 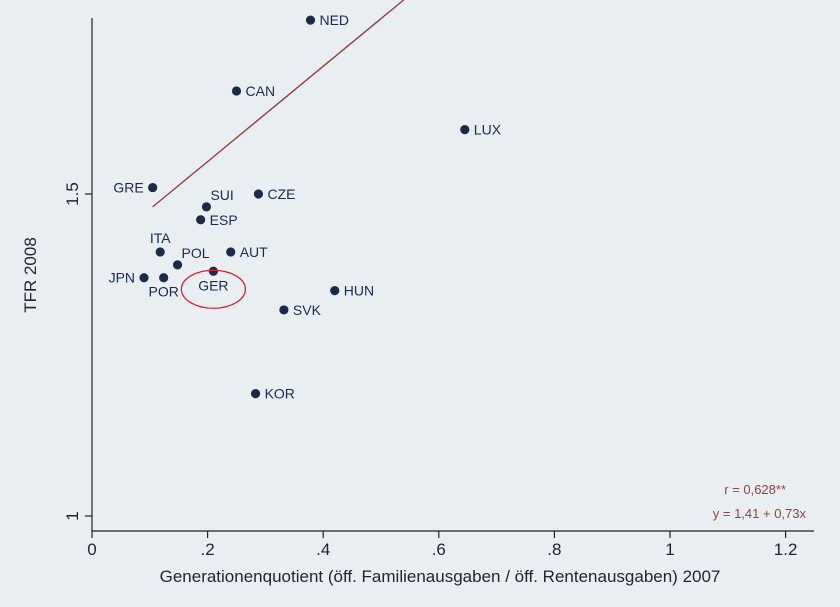 What do you see at coordinates (261, 91) in the screenshot?
I see `point-label-can: CAN` at bounding box center [261, 91].